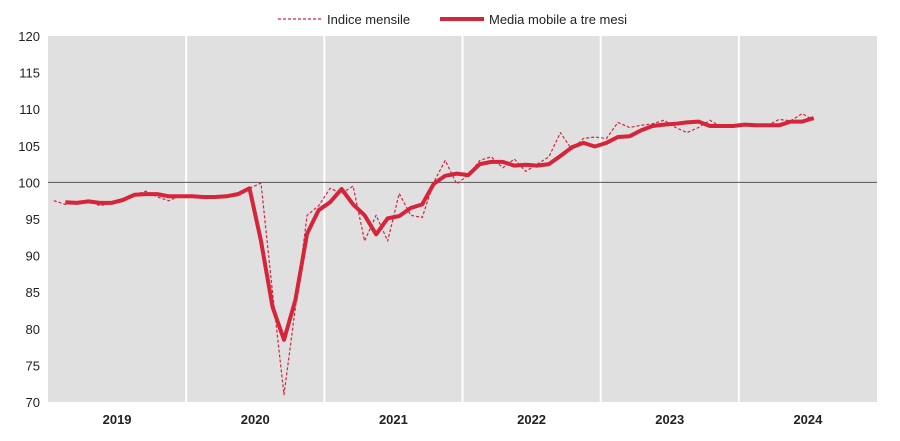 The height and width of the screenshot is (441, 900). I want to click on y-tick-label: 75, so click(33, 365).